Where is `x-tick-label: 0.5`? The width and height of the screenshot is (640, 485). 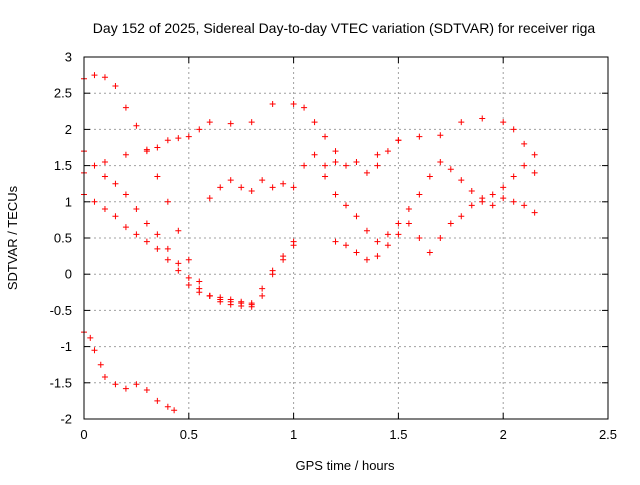
x-tick-label: 0.5 is located at coordinates (189, 434).